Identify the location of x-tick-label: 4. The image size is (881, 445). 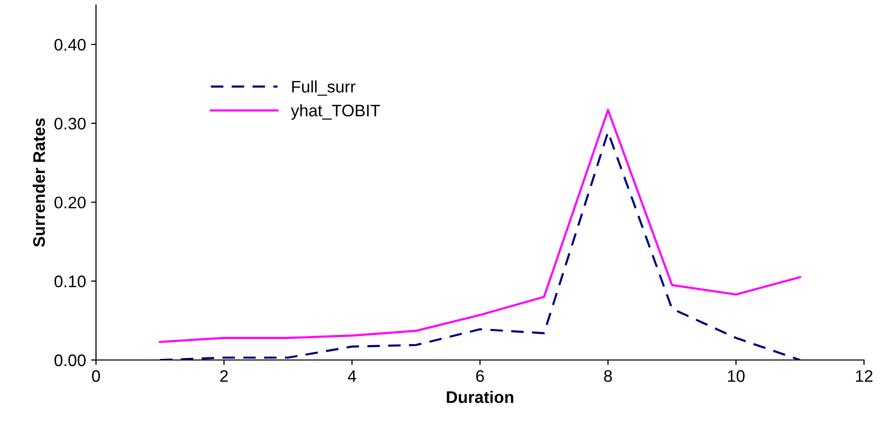
(352, 376).